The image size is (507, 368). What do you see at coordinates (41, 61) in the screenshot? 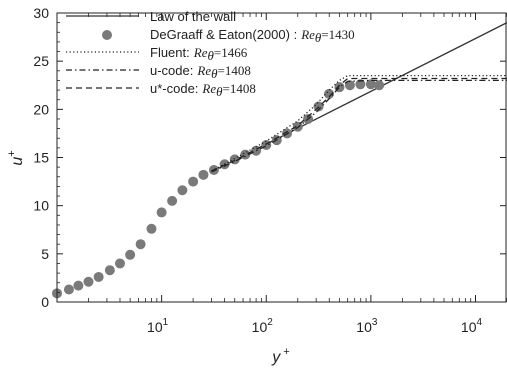
I see `y-tick-label: 25` at bounding box center [41, 61].